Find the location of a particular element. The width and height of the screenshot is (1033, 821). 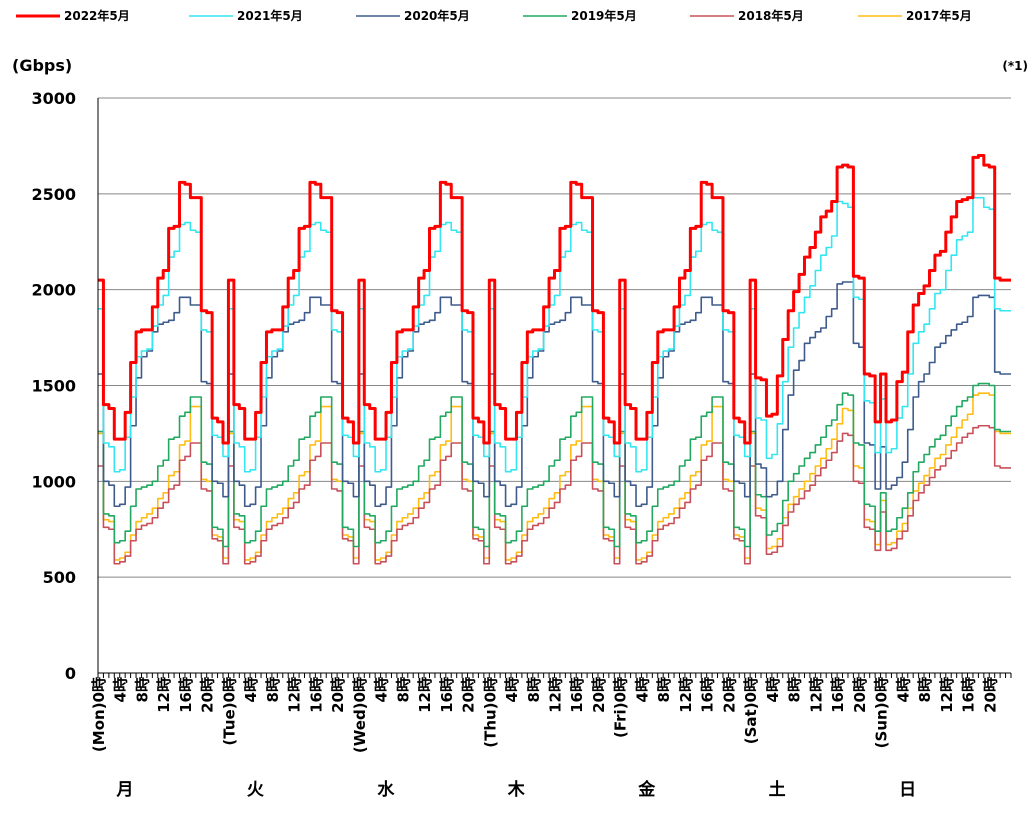

x-tick-label: (Sat)0時 is located at coordinates (751, 710).